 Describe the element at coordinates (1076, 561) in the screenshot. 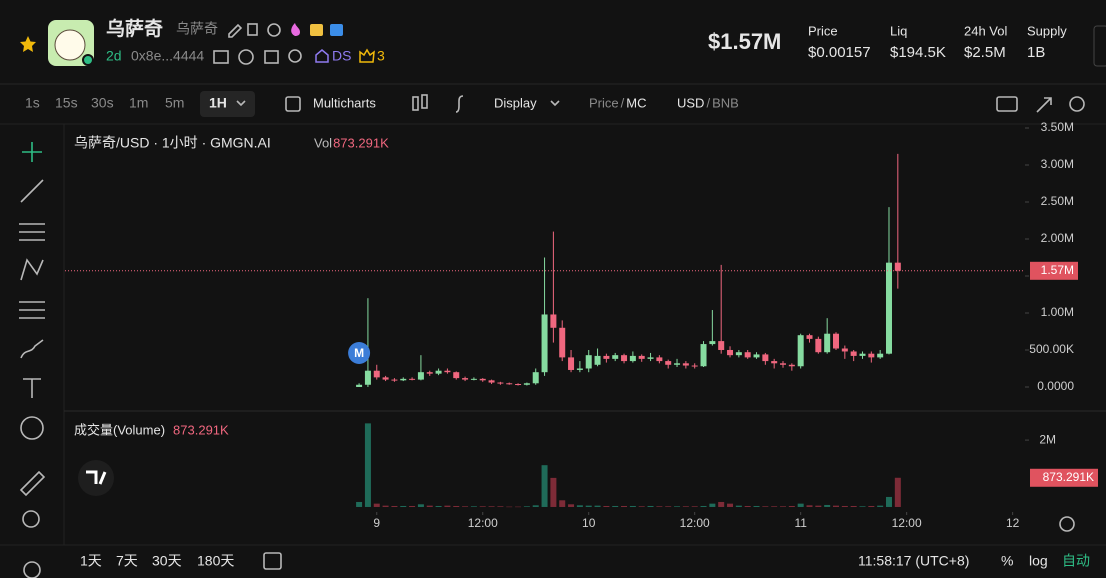

I see `auto-toggle: 自动` at that location.